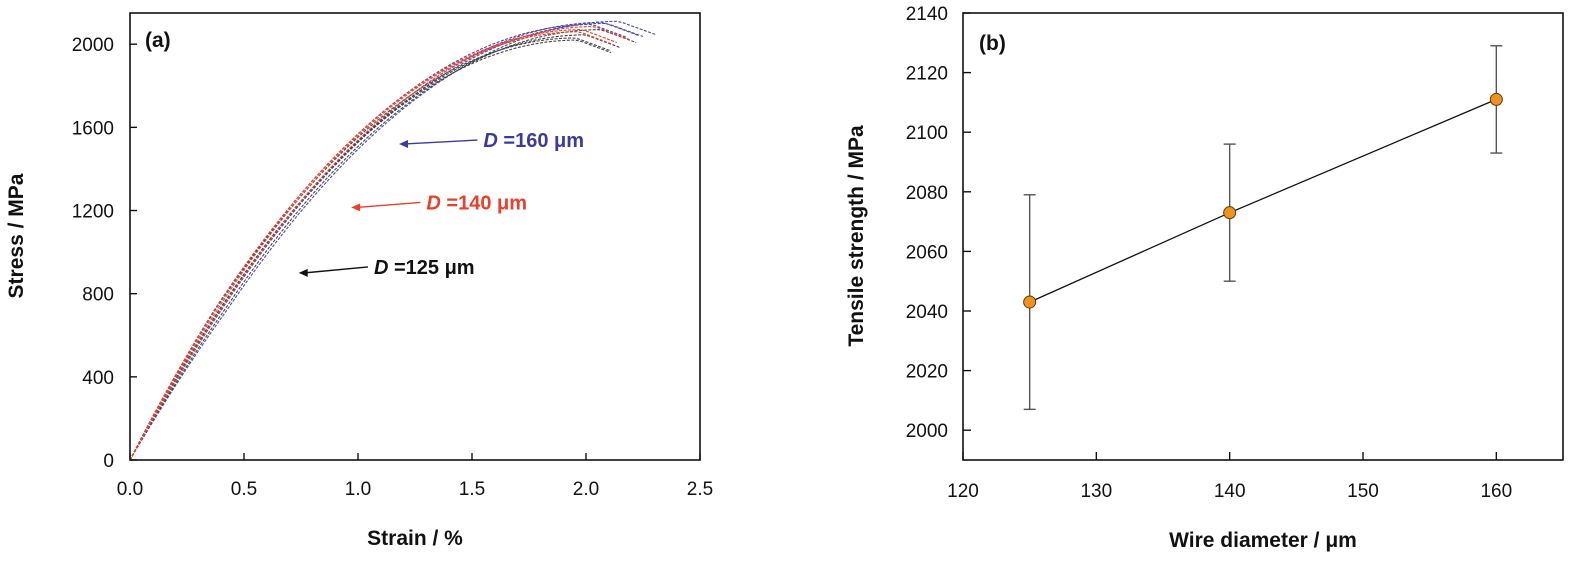  Describe the element at coordinates (700, 489) in the screenshot. I see `x-tick-label: 2.5` at that location.